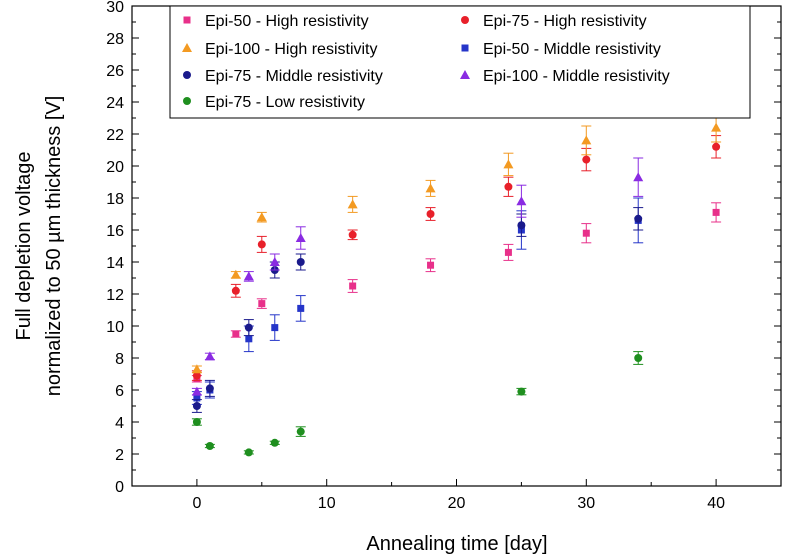 Image resolution: width=790 pixels, height=560 pixels. Describe the element at coordinates (115, 103) in the screenshot. I see `y-tick-label: 24` at that location.